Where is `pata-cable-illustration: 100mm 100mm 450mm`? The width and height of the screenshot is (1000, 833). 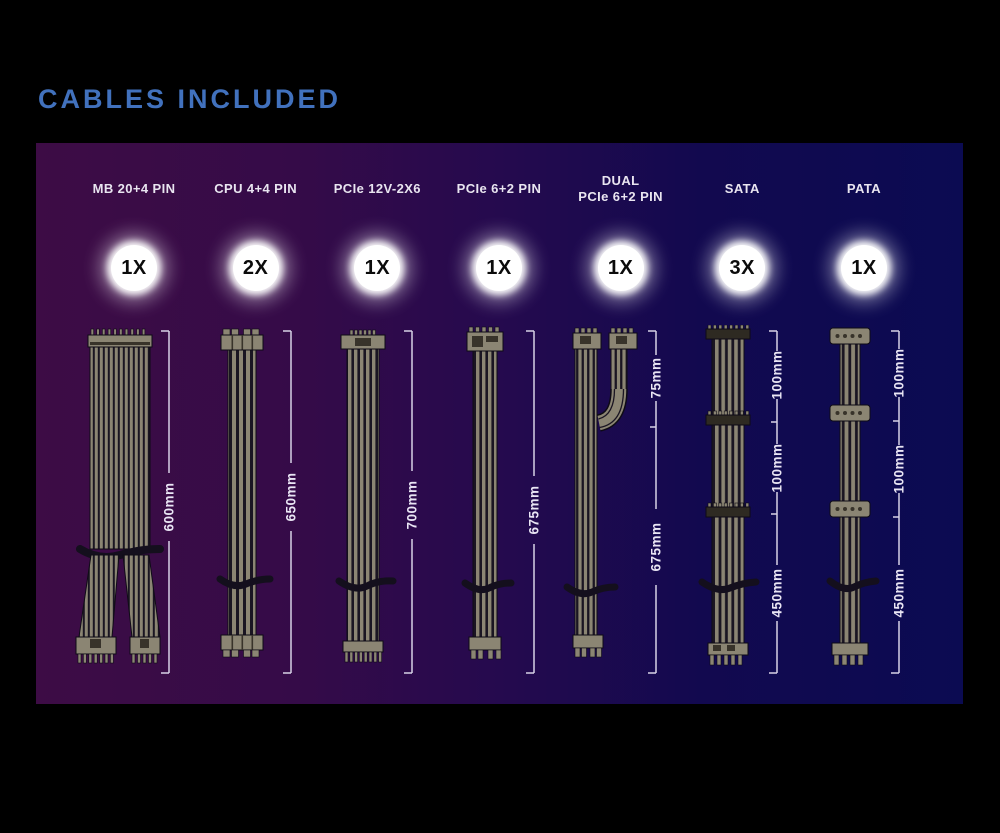
pata-cable-illustration: 100mm 100mm 450mm is located at coordinates (866, 500).